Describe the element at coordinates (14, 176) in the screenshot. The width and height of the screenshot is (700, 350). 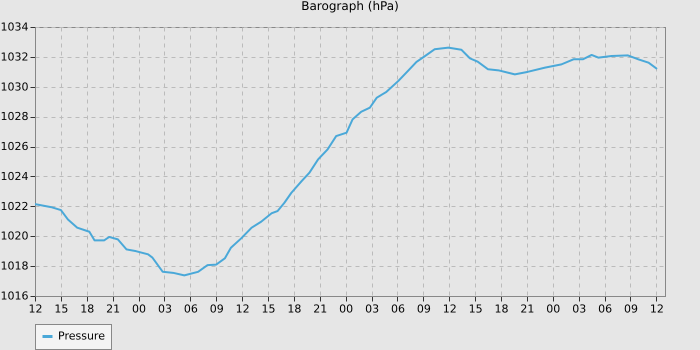
I see `y-tick-label: 1024` at that location.